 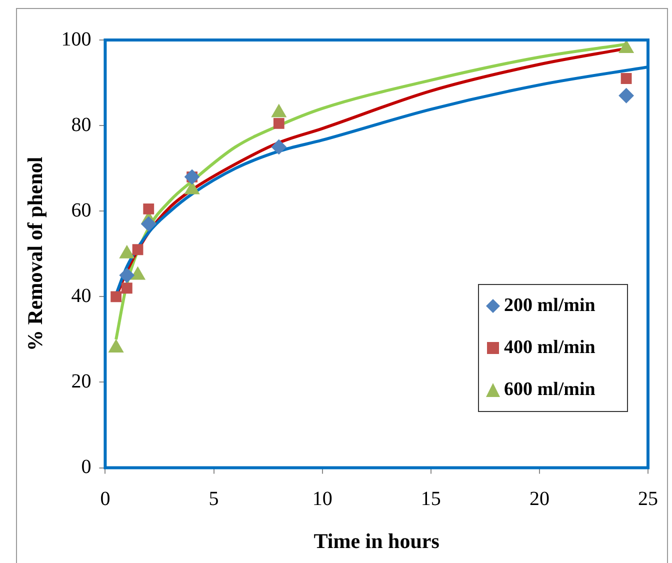 What do you see at coordinates (322, 499) in the screenshot?
I see `x-tick-label: 10` at bounding box center [322, 499].